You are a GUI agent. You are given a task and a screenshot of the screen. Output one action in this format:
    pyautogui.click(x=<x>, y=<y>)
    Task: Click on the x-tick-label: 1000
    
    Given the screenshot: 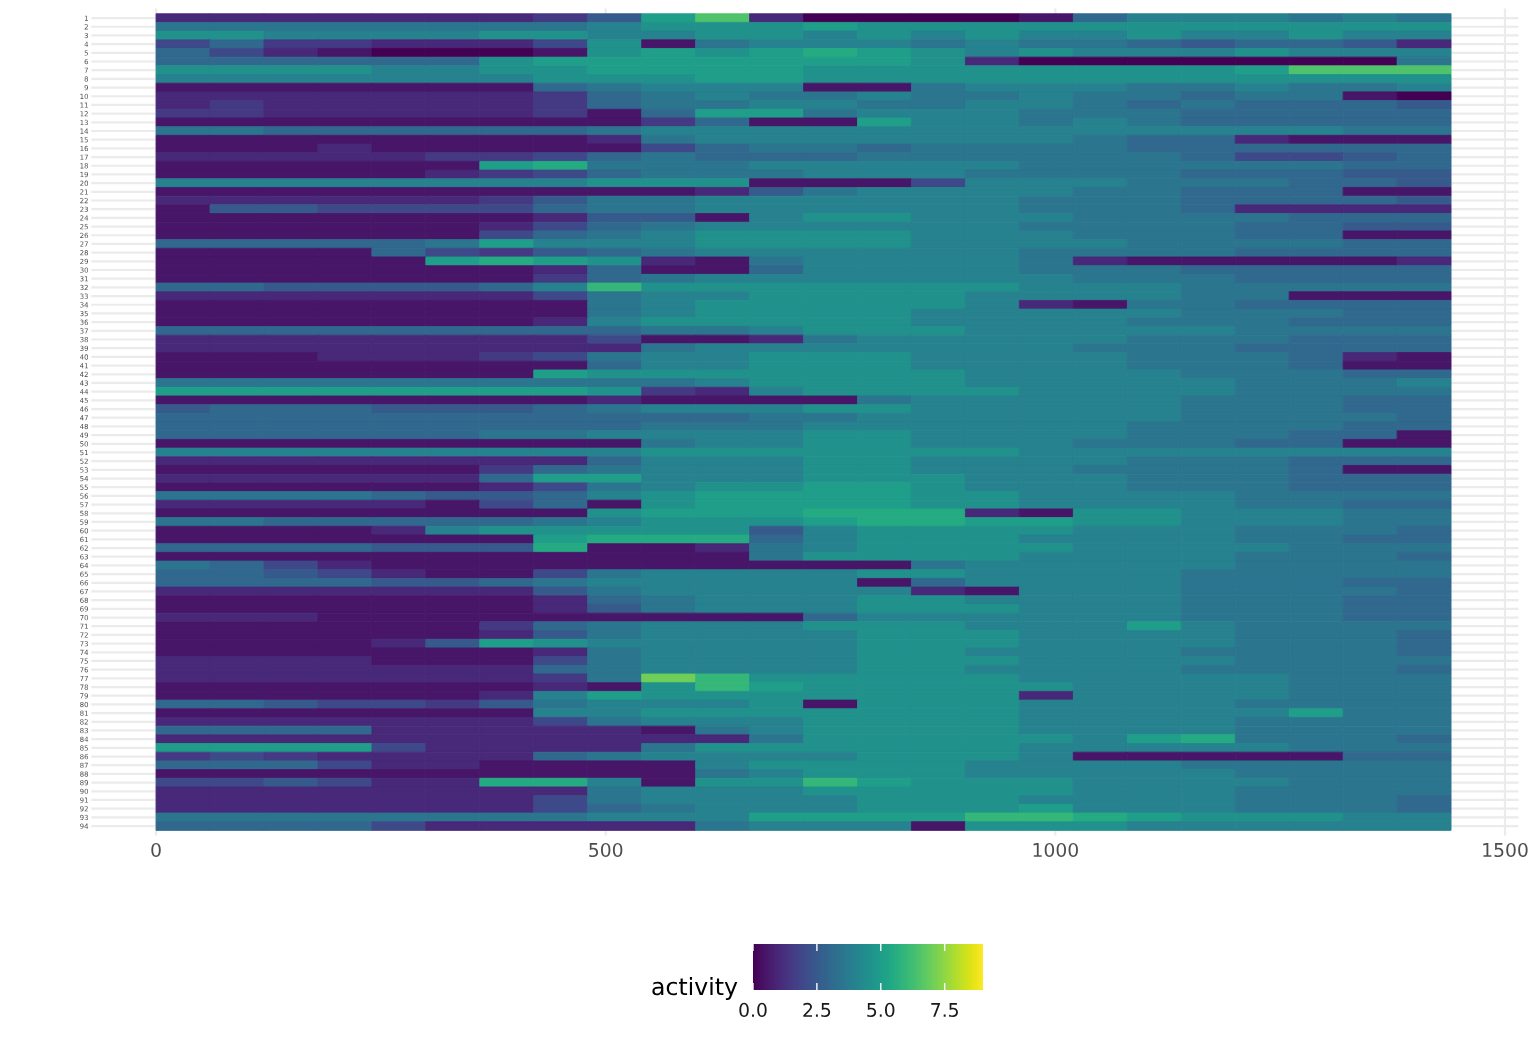 What is the action you would take?
    pyautogui.click(x=1055, y=850)
    